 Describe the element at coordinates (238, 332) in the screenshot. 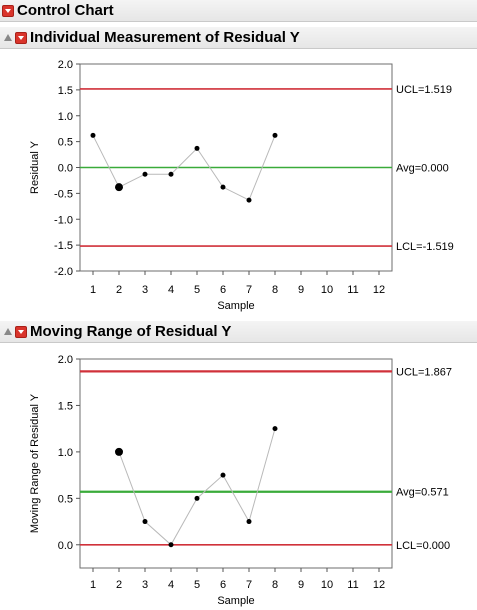

I see `moving-range-chart-header: Moving Range of Residual Y` at that location.